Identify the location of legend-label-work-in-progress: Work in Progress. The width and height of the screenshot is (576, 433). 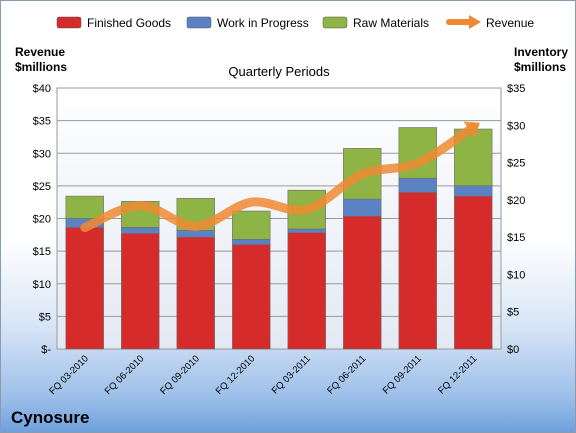
(263, 23).